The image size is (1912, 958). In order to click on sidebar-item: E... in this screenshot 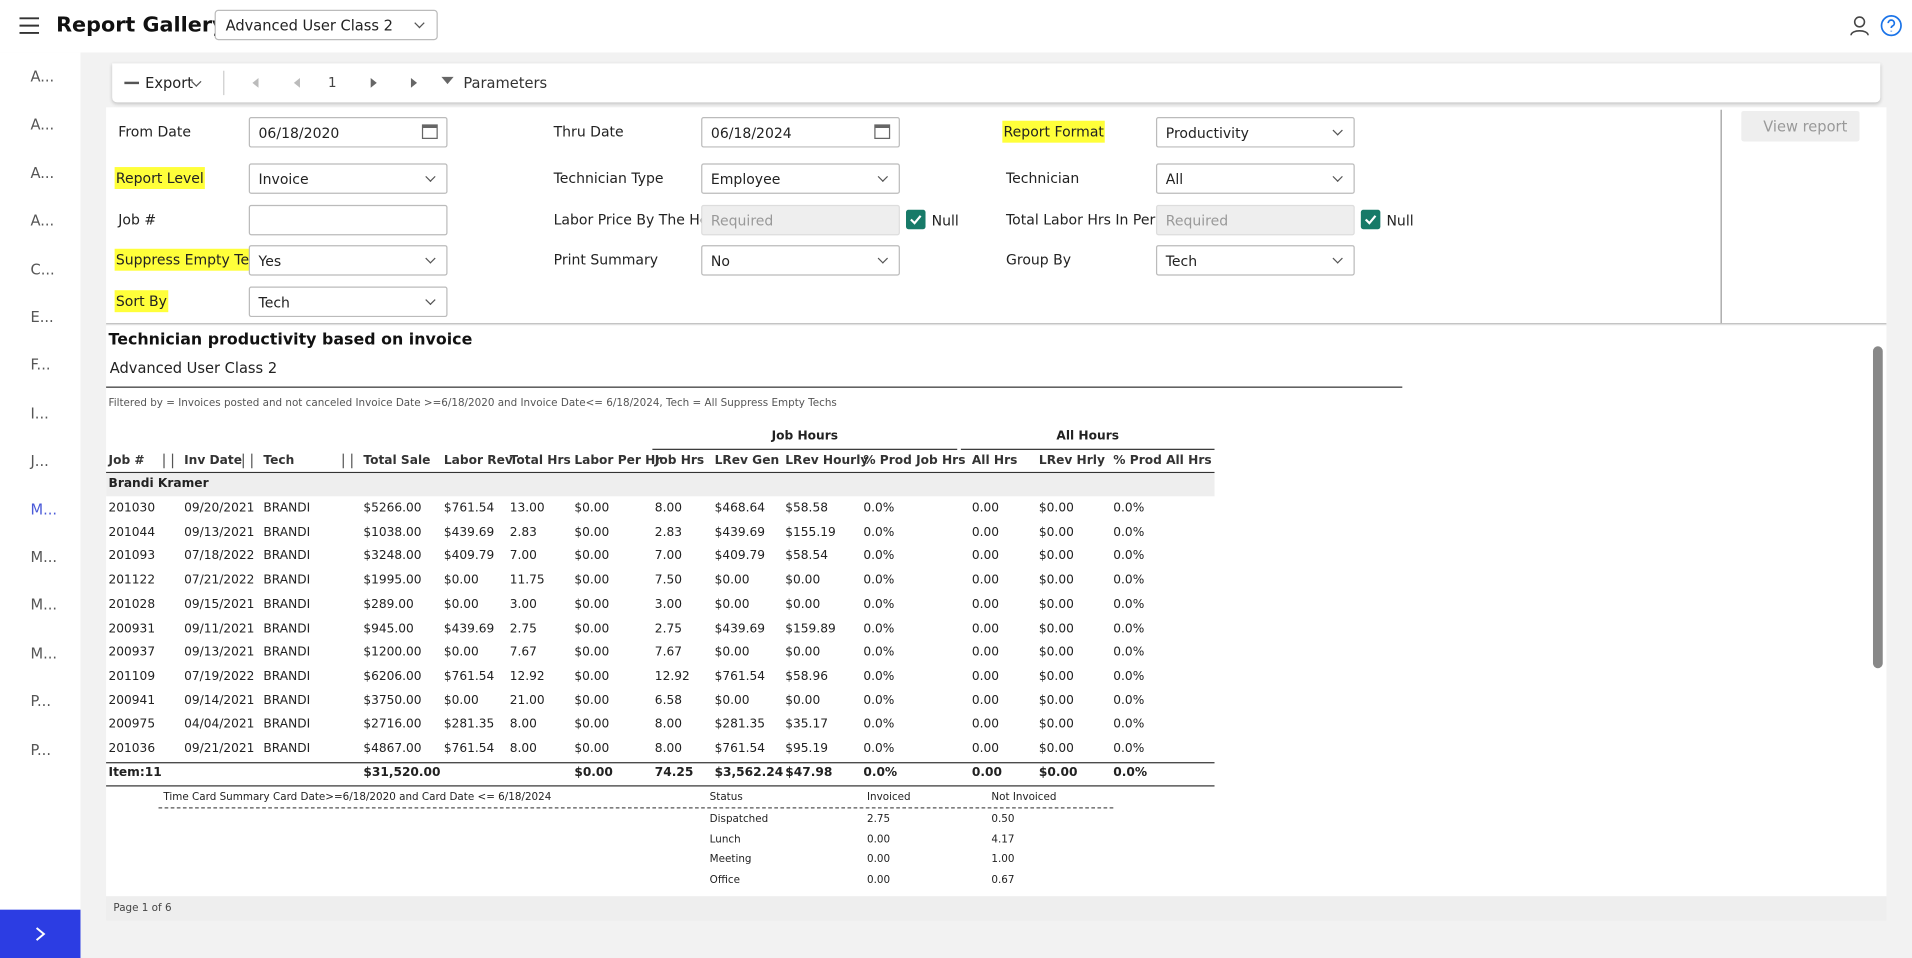, I will do `click(42, 317)`.